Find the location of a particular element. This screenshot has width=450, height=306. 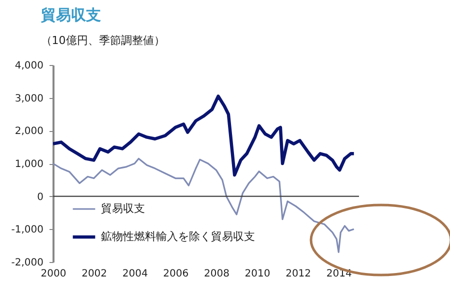

x-tick-label: 2006 is located at coordinates (176, 274).